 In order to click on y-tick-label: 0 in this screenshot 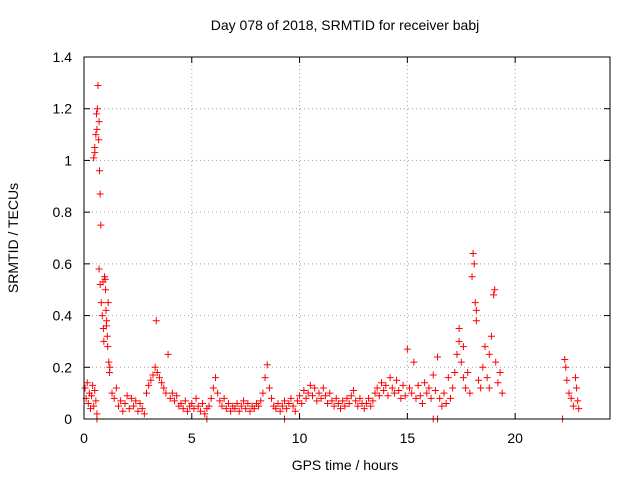, I will do `click(68, 419)`.